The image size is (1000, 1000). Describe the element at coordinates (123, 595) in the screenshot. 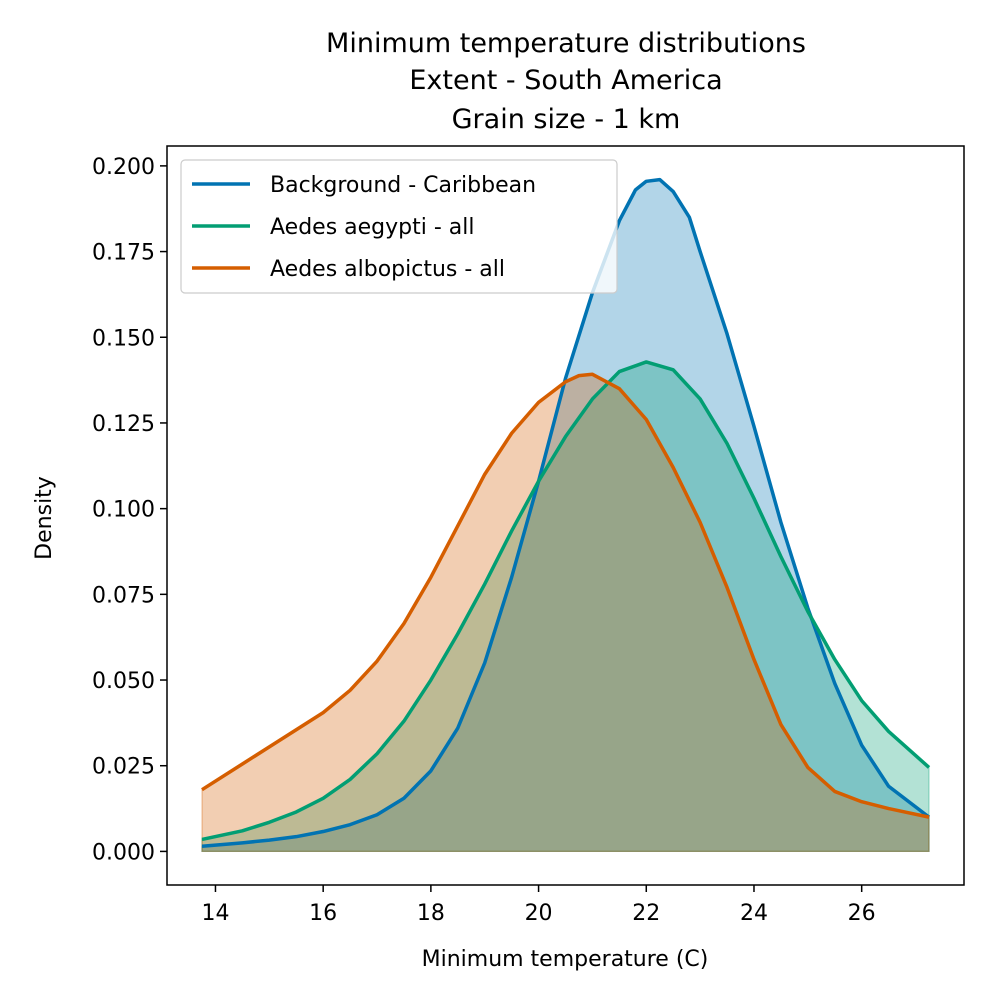

I see `y-tick-label: 0.075` at that location.